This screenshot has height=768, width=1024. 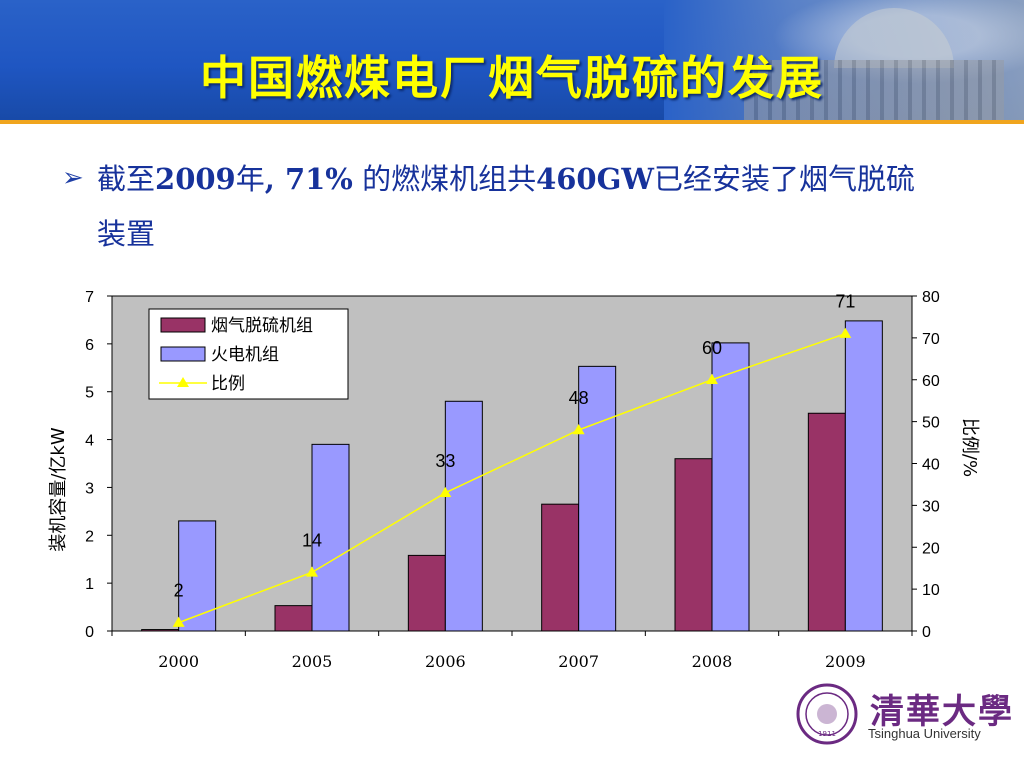 I want to click on university-name-en: Tsinghua University, so click(x=924, y=733).